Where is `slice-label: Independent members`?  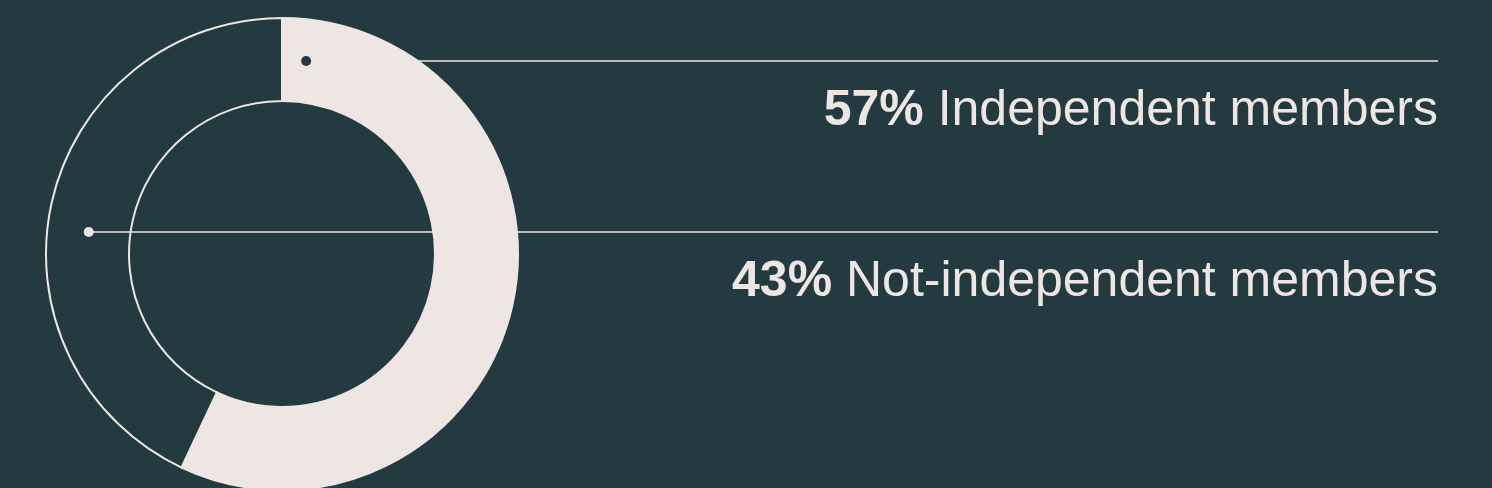
slice-label: Independent members is located at coordinates (1180, 108).